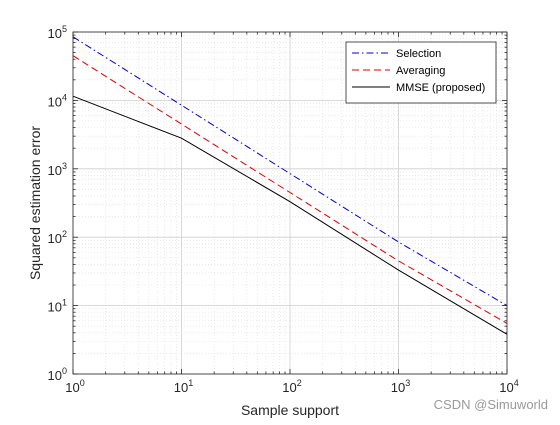 This screenshot has width=560, height=425. Describe the element at coordinates (418, 54) in the screenshot. I see `legend-label: Selection` at that location.